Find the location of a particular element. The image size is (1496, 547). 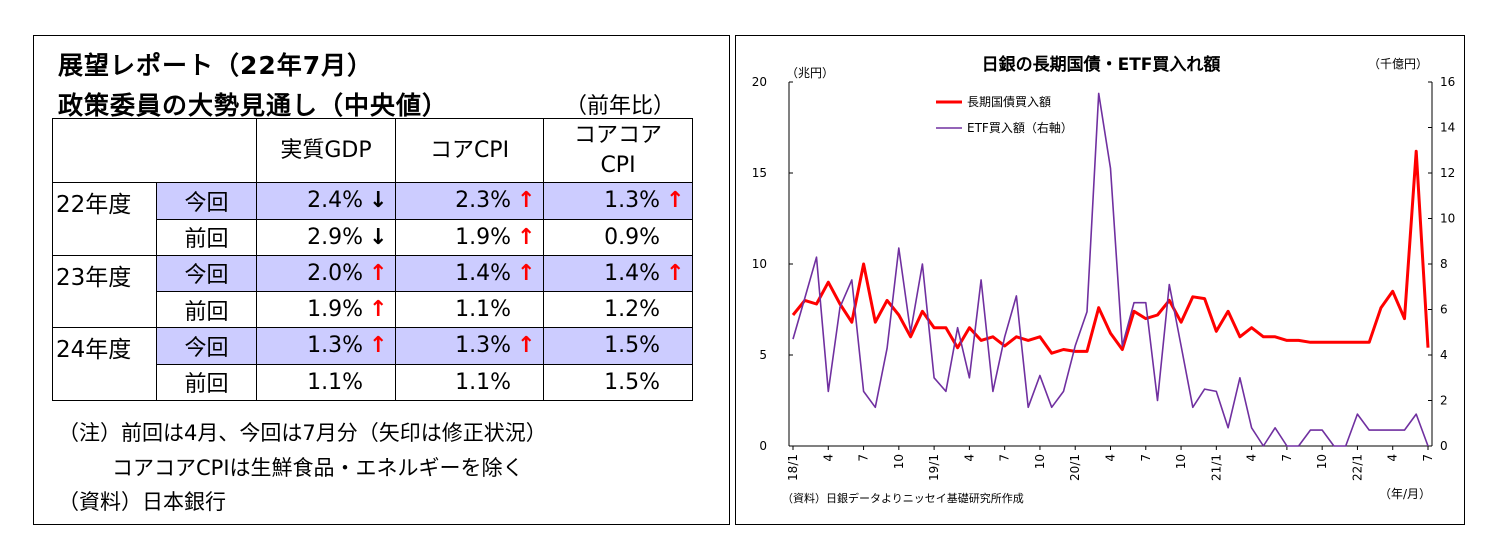

right-axis-unit: （千億円） is located at coordinates (1398, 64).